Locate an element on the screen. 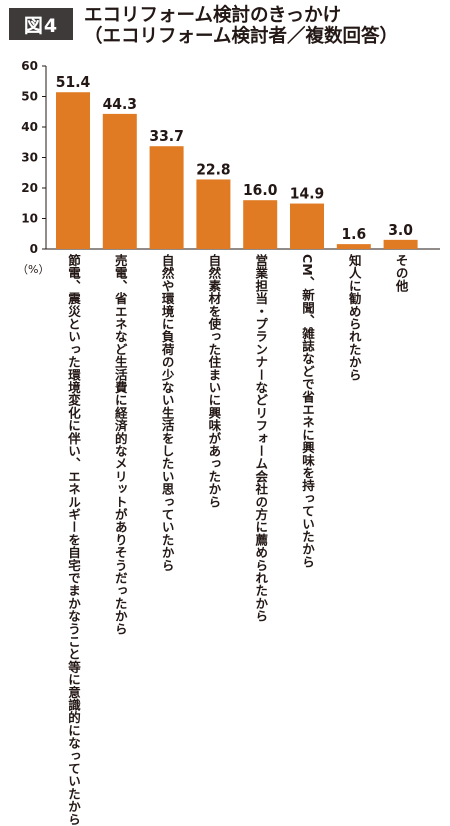  bar-value-label: 3.0 is located at coordinates (400, 230).